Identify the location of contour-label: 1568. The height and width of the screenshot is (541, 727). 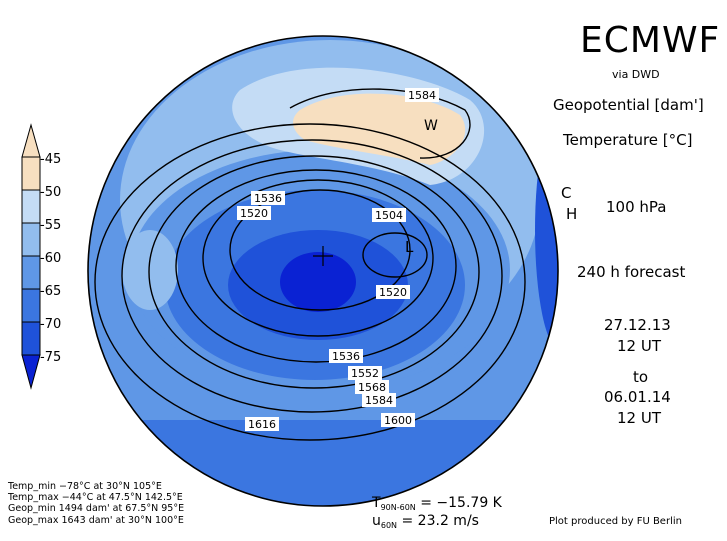
(372, 387).